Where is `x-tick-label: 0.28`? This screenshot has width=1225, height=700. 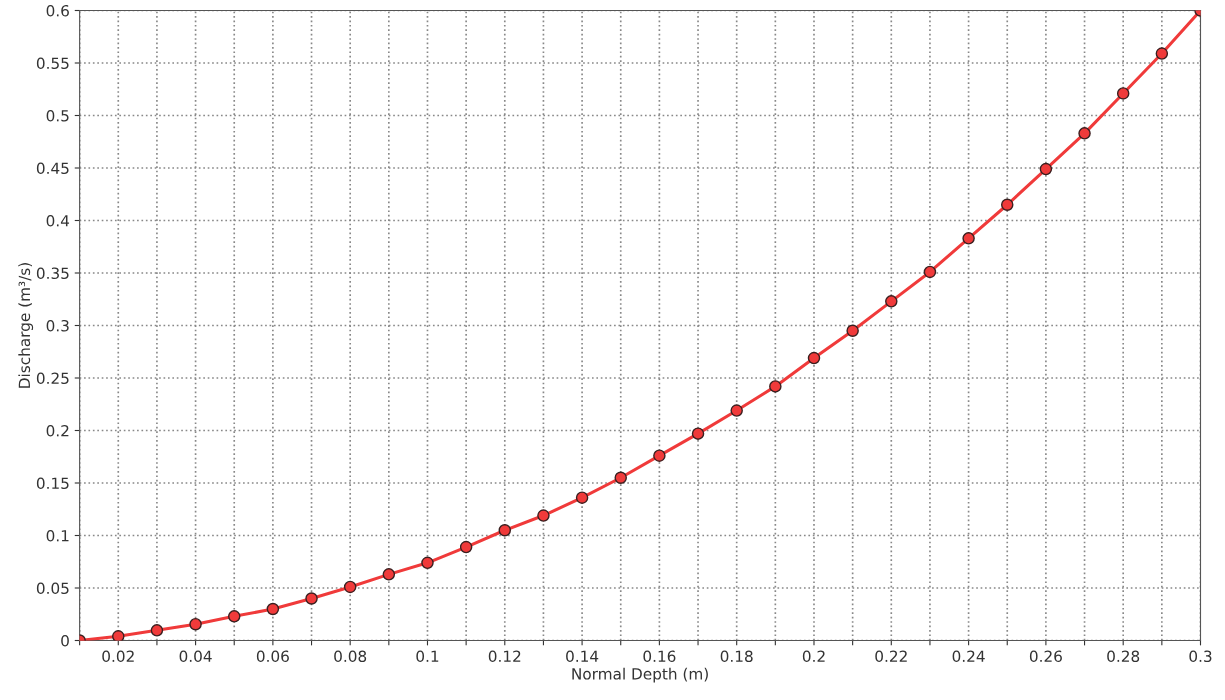
x-tick-label: 0.28 is located at coordinates (1123, 656).